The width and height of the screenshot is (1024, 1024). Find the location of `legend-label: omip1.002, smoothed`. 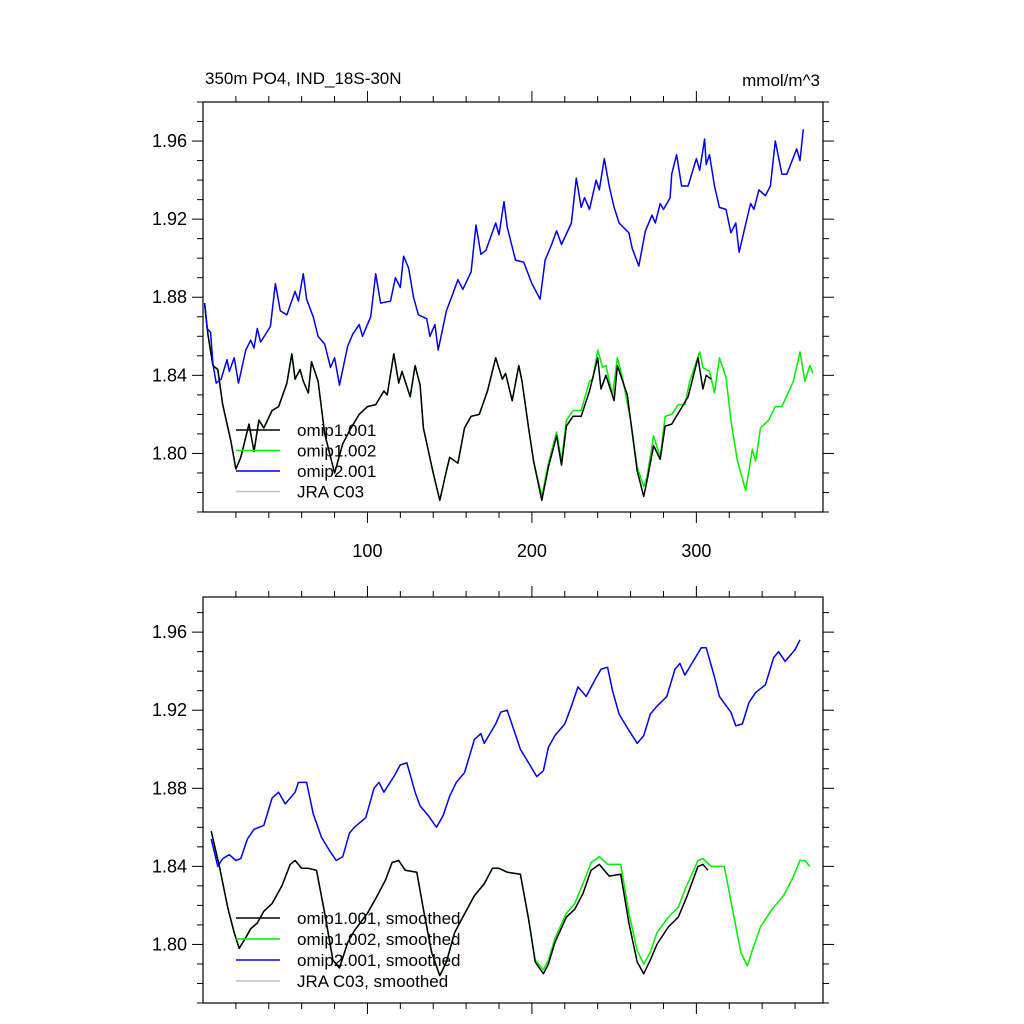

legend-label: omip1.002, smoothed is located at coordinates (379, 939).